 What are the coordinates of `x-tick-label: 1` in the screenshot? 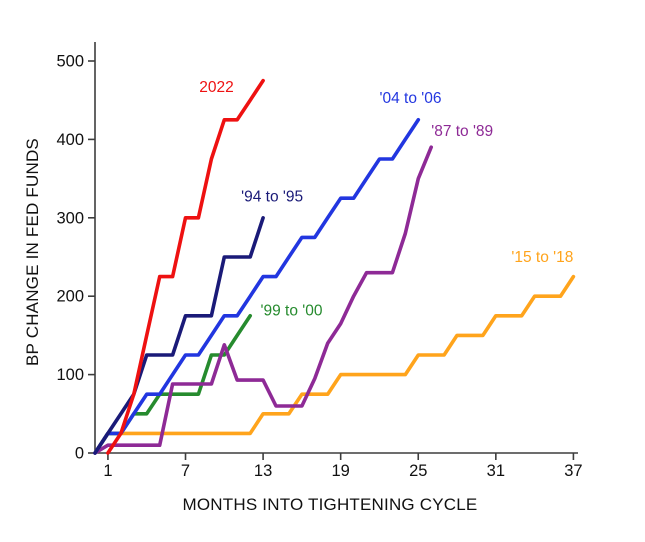 It's located at (107, 471).